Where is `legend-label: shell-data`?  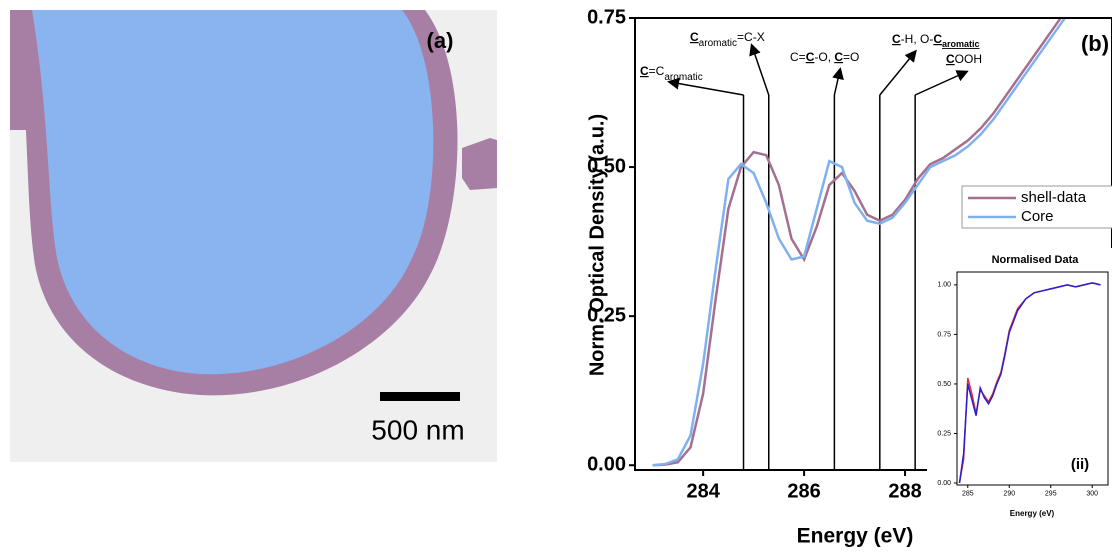 legend-label: shell-data is located at coordinates (1054, 197).